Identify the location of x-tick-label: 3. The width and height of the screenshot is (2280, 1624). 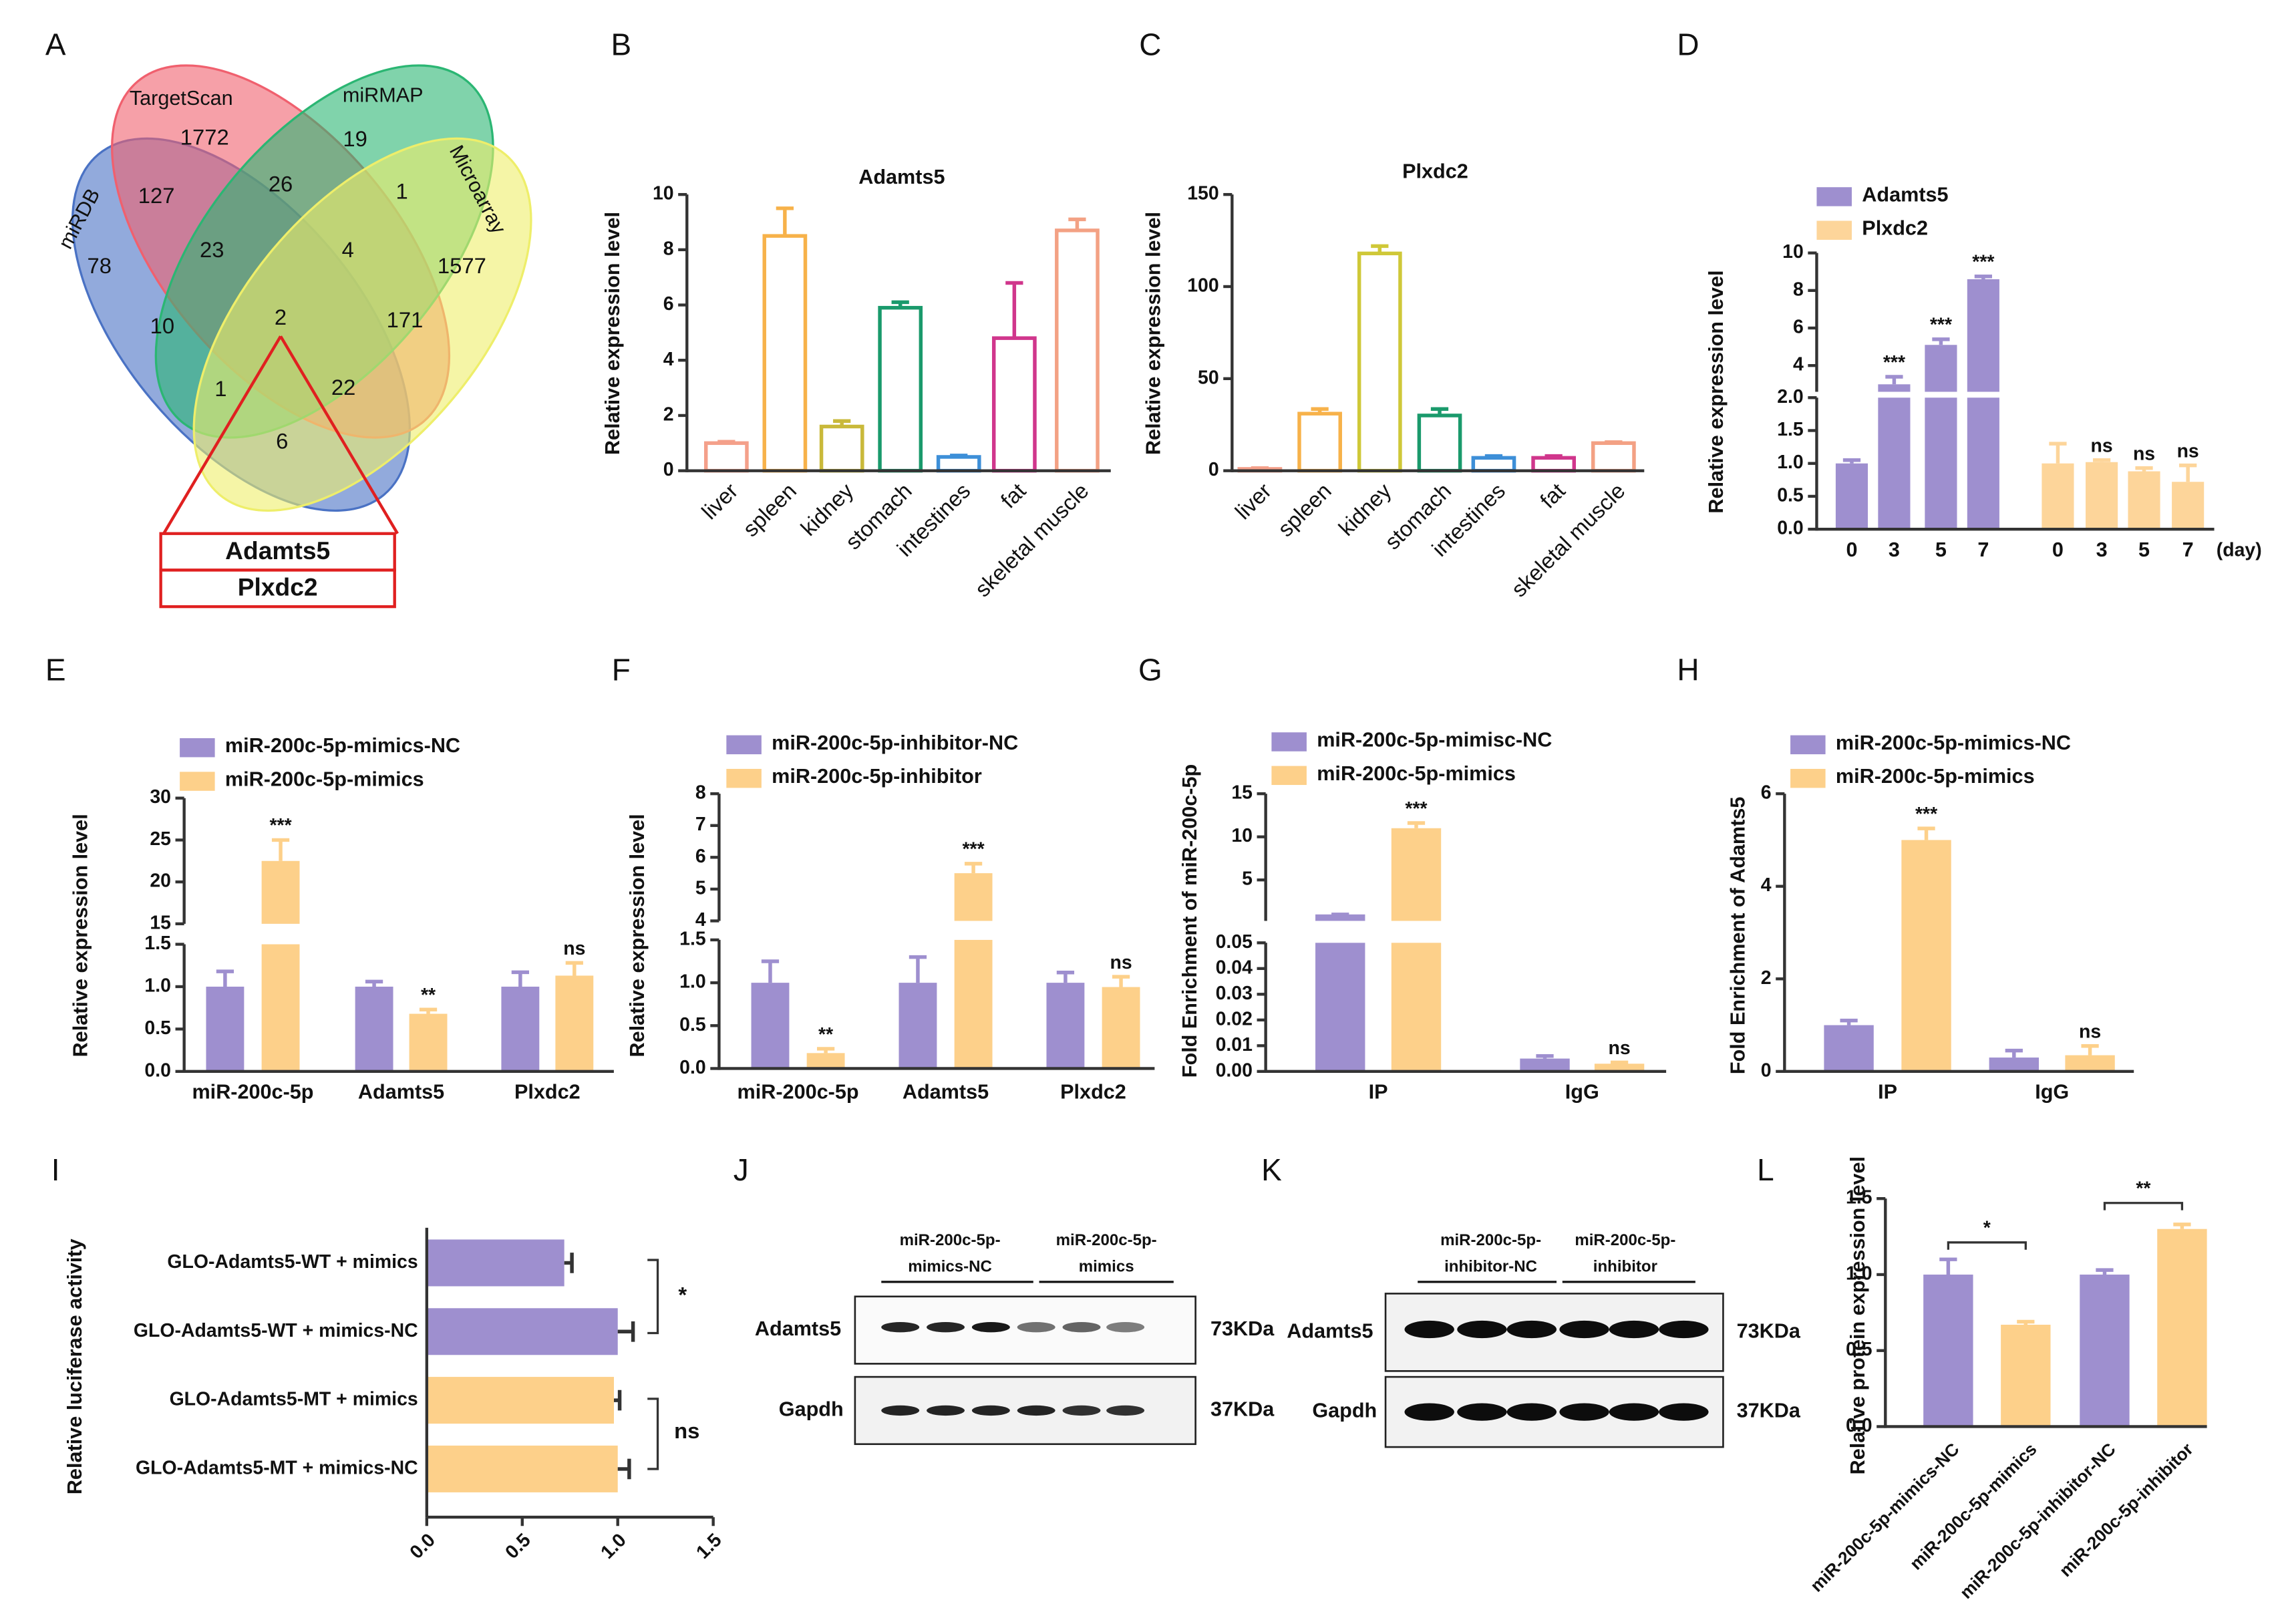
(1894, 549).